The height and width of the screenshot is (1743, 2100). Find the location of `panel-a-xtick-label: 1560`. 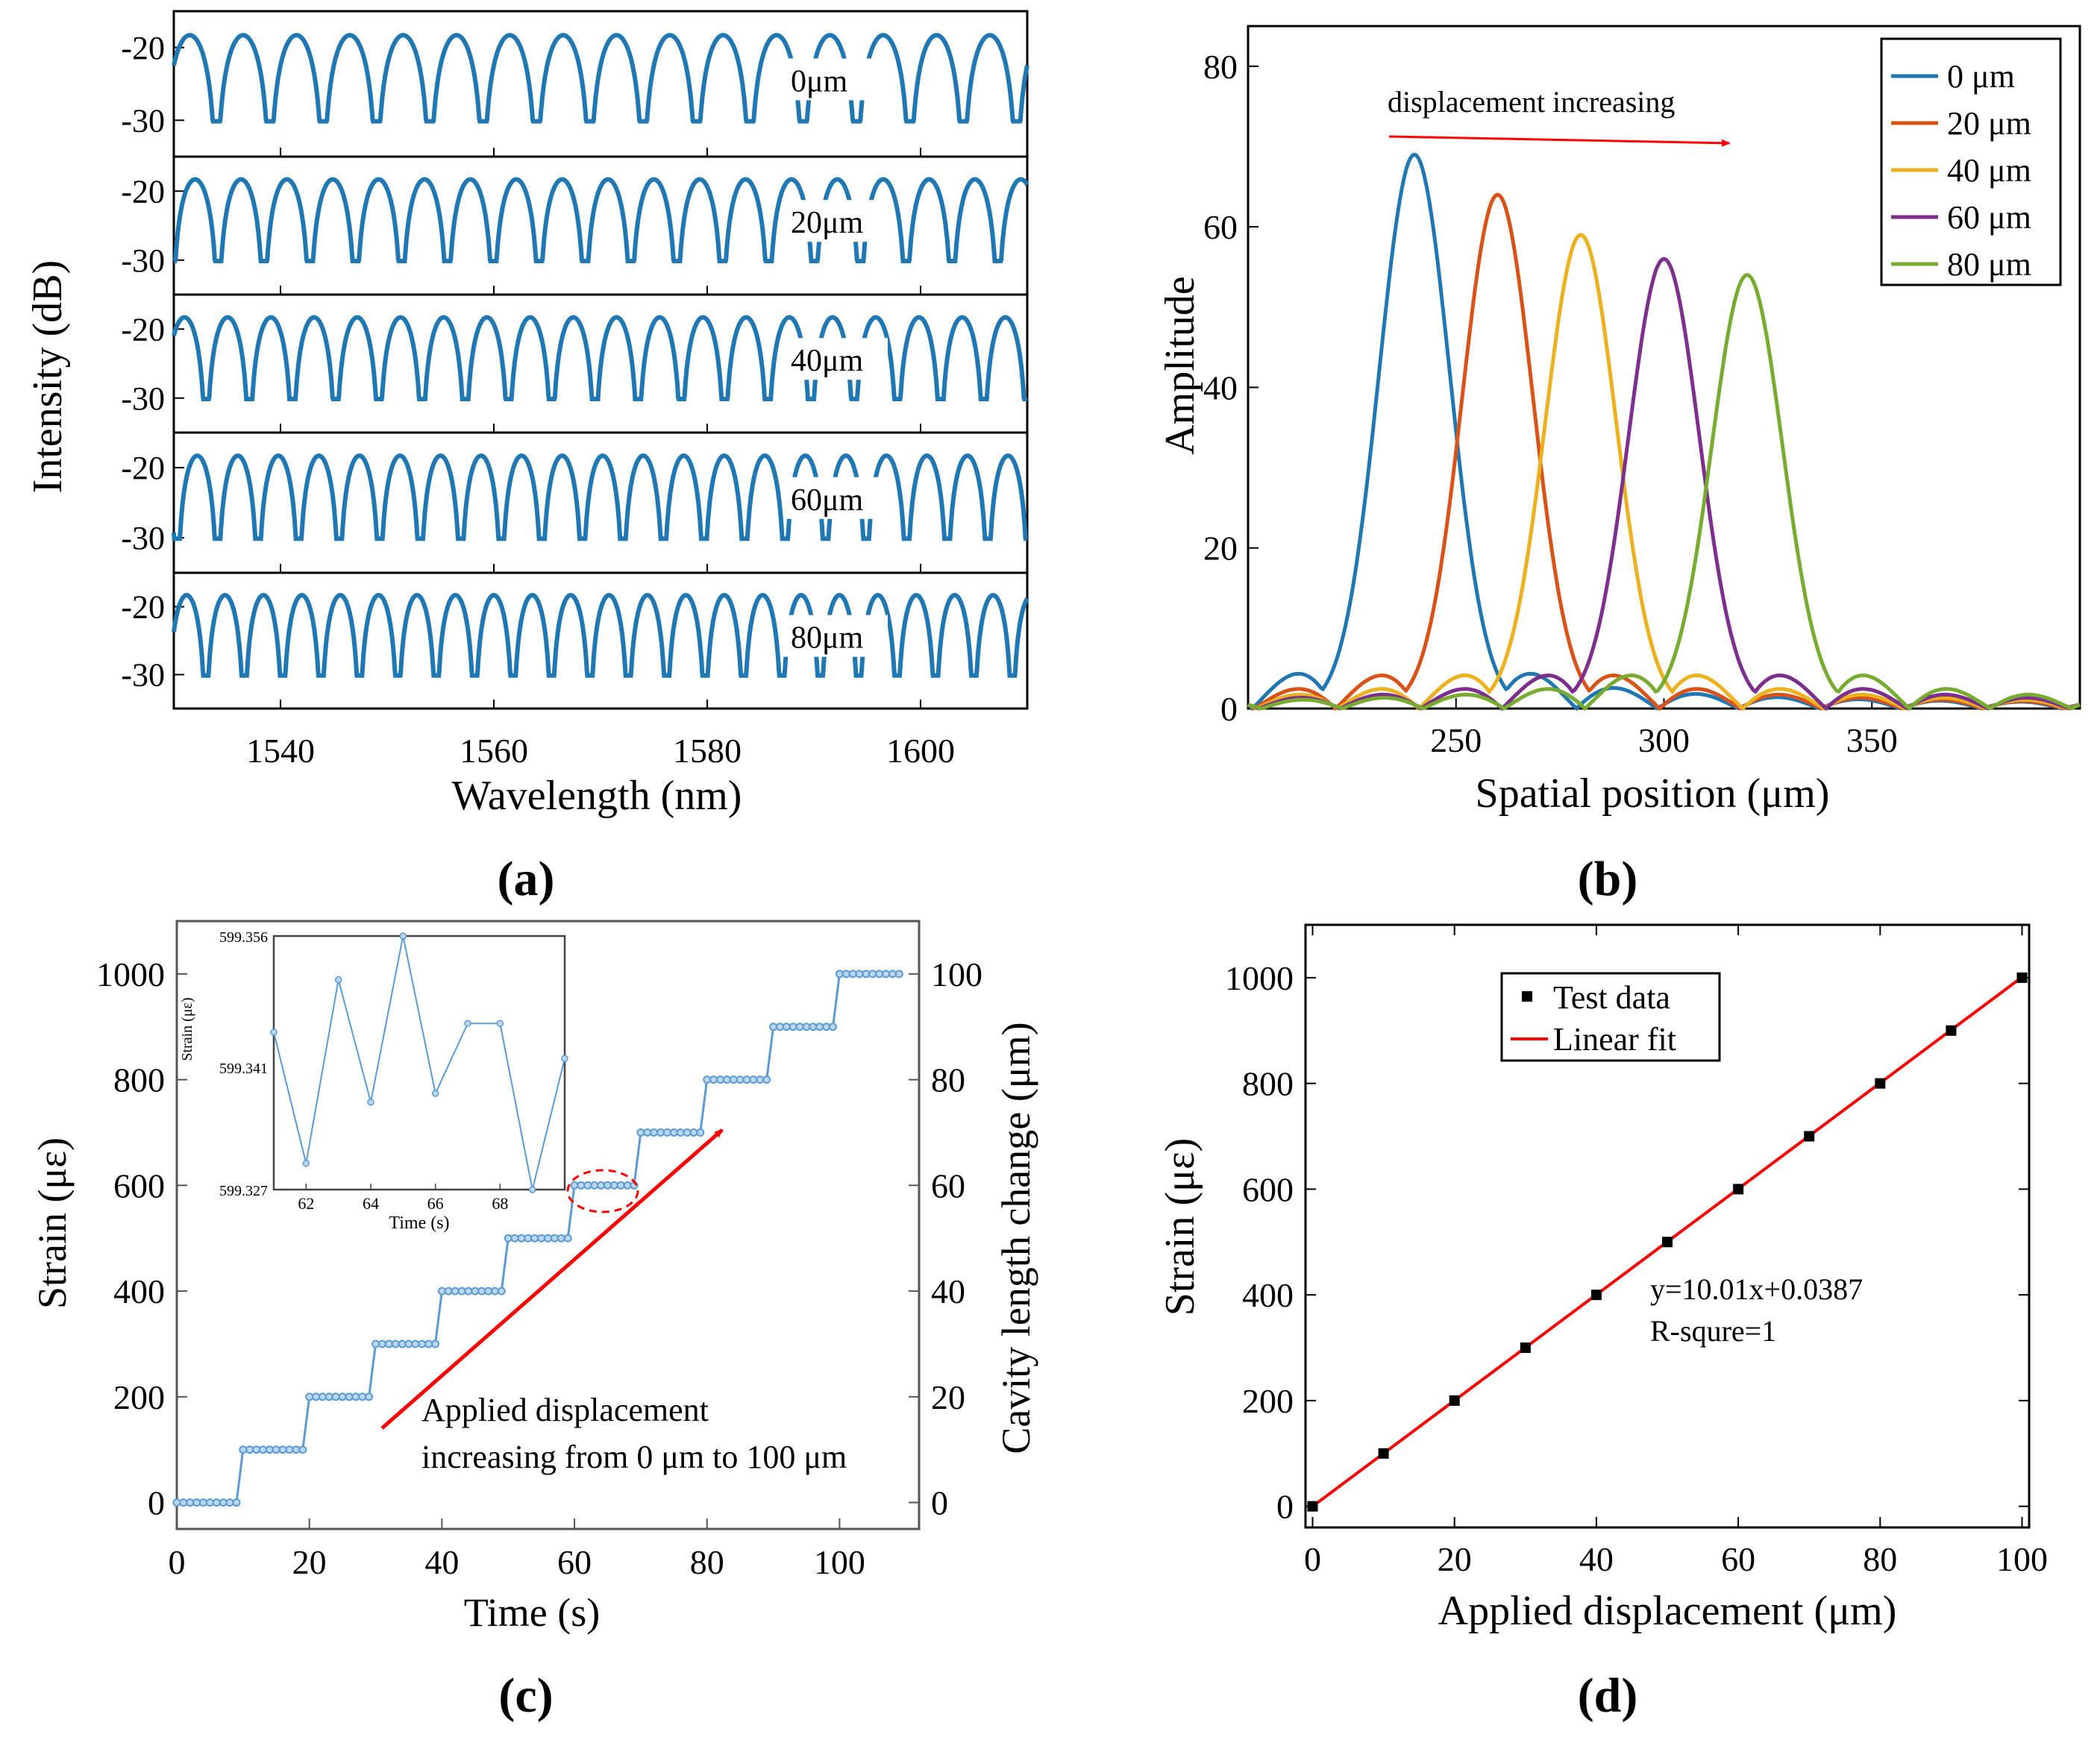

panel-a-xtick-label: 1560 is located at coordinates (494, 751).